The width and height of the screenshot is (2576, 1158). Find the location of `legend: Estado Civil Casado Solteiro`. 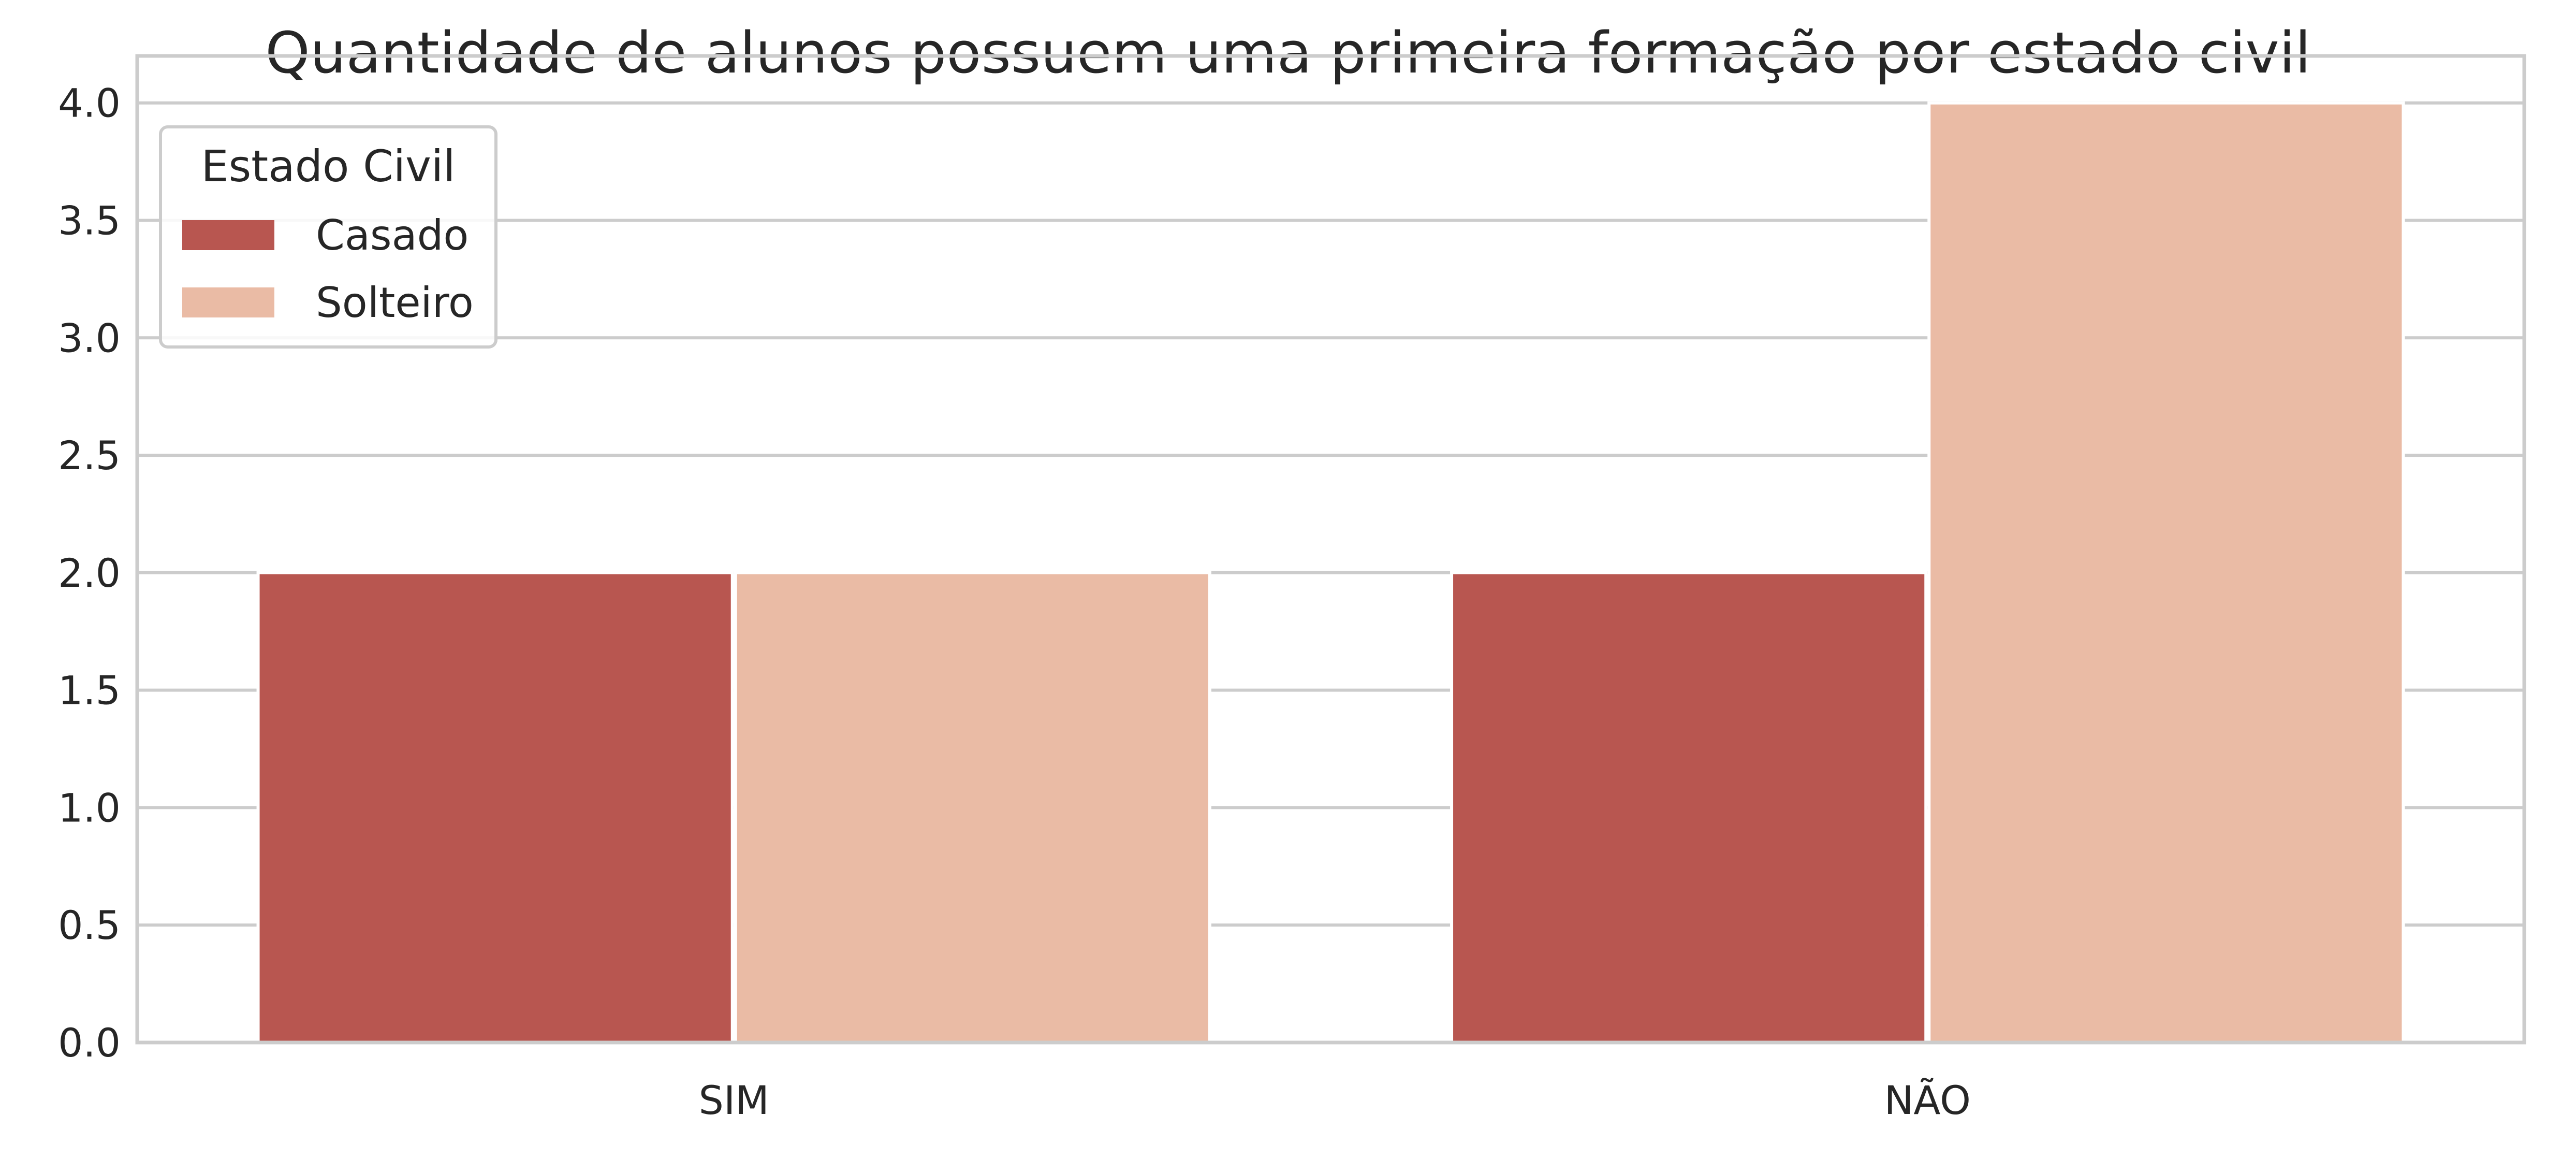

legend: Estado Civil Casado Solteiro is located at coordinates (328, 237).